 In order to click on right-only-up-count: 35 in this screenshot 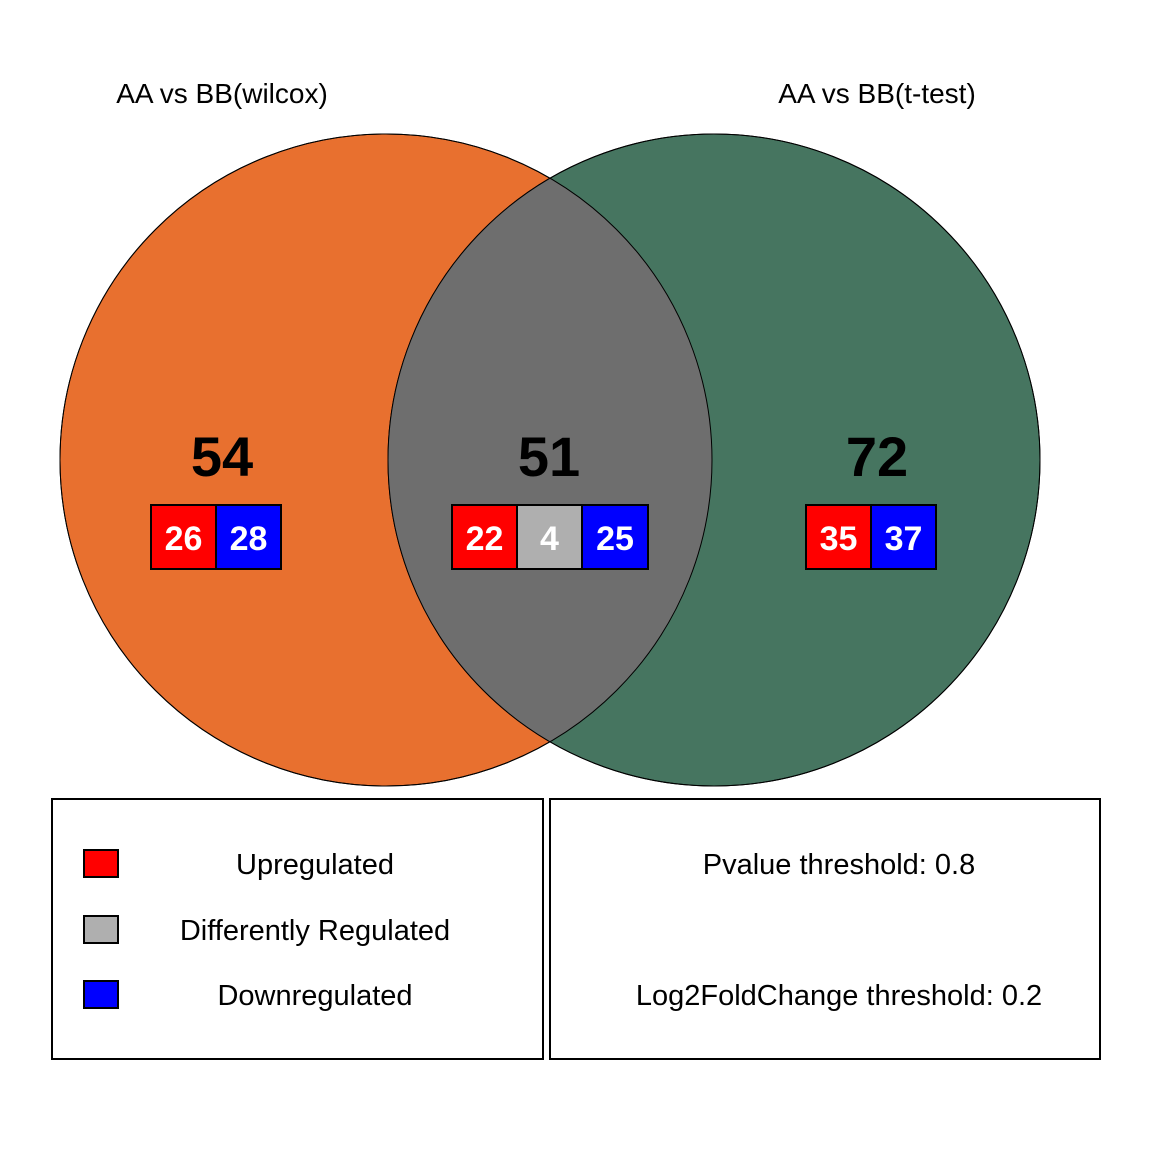, I will do `click(839, 539)`.